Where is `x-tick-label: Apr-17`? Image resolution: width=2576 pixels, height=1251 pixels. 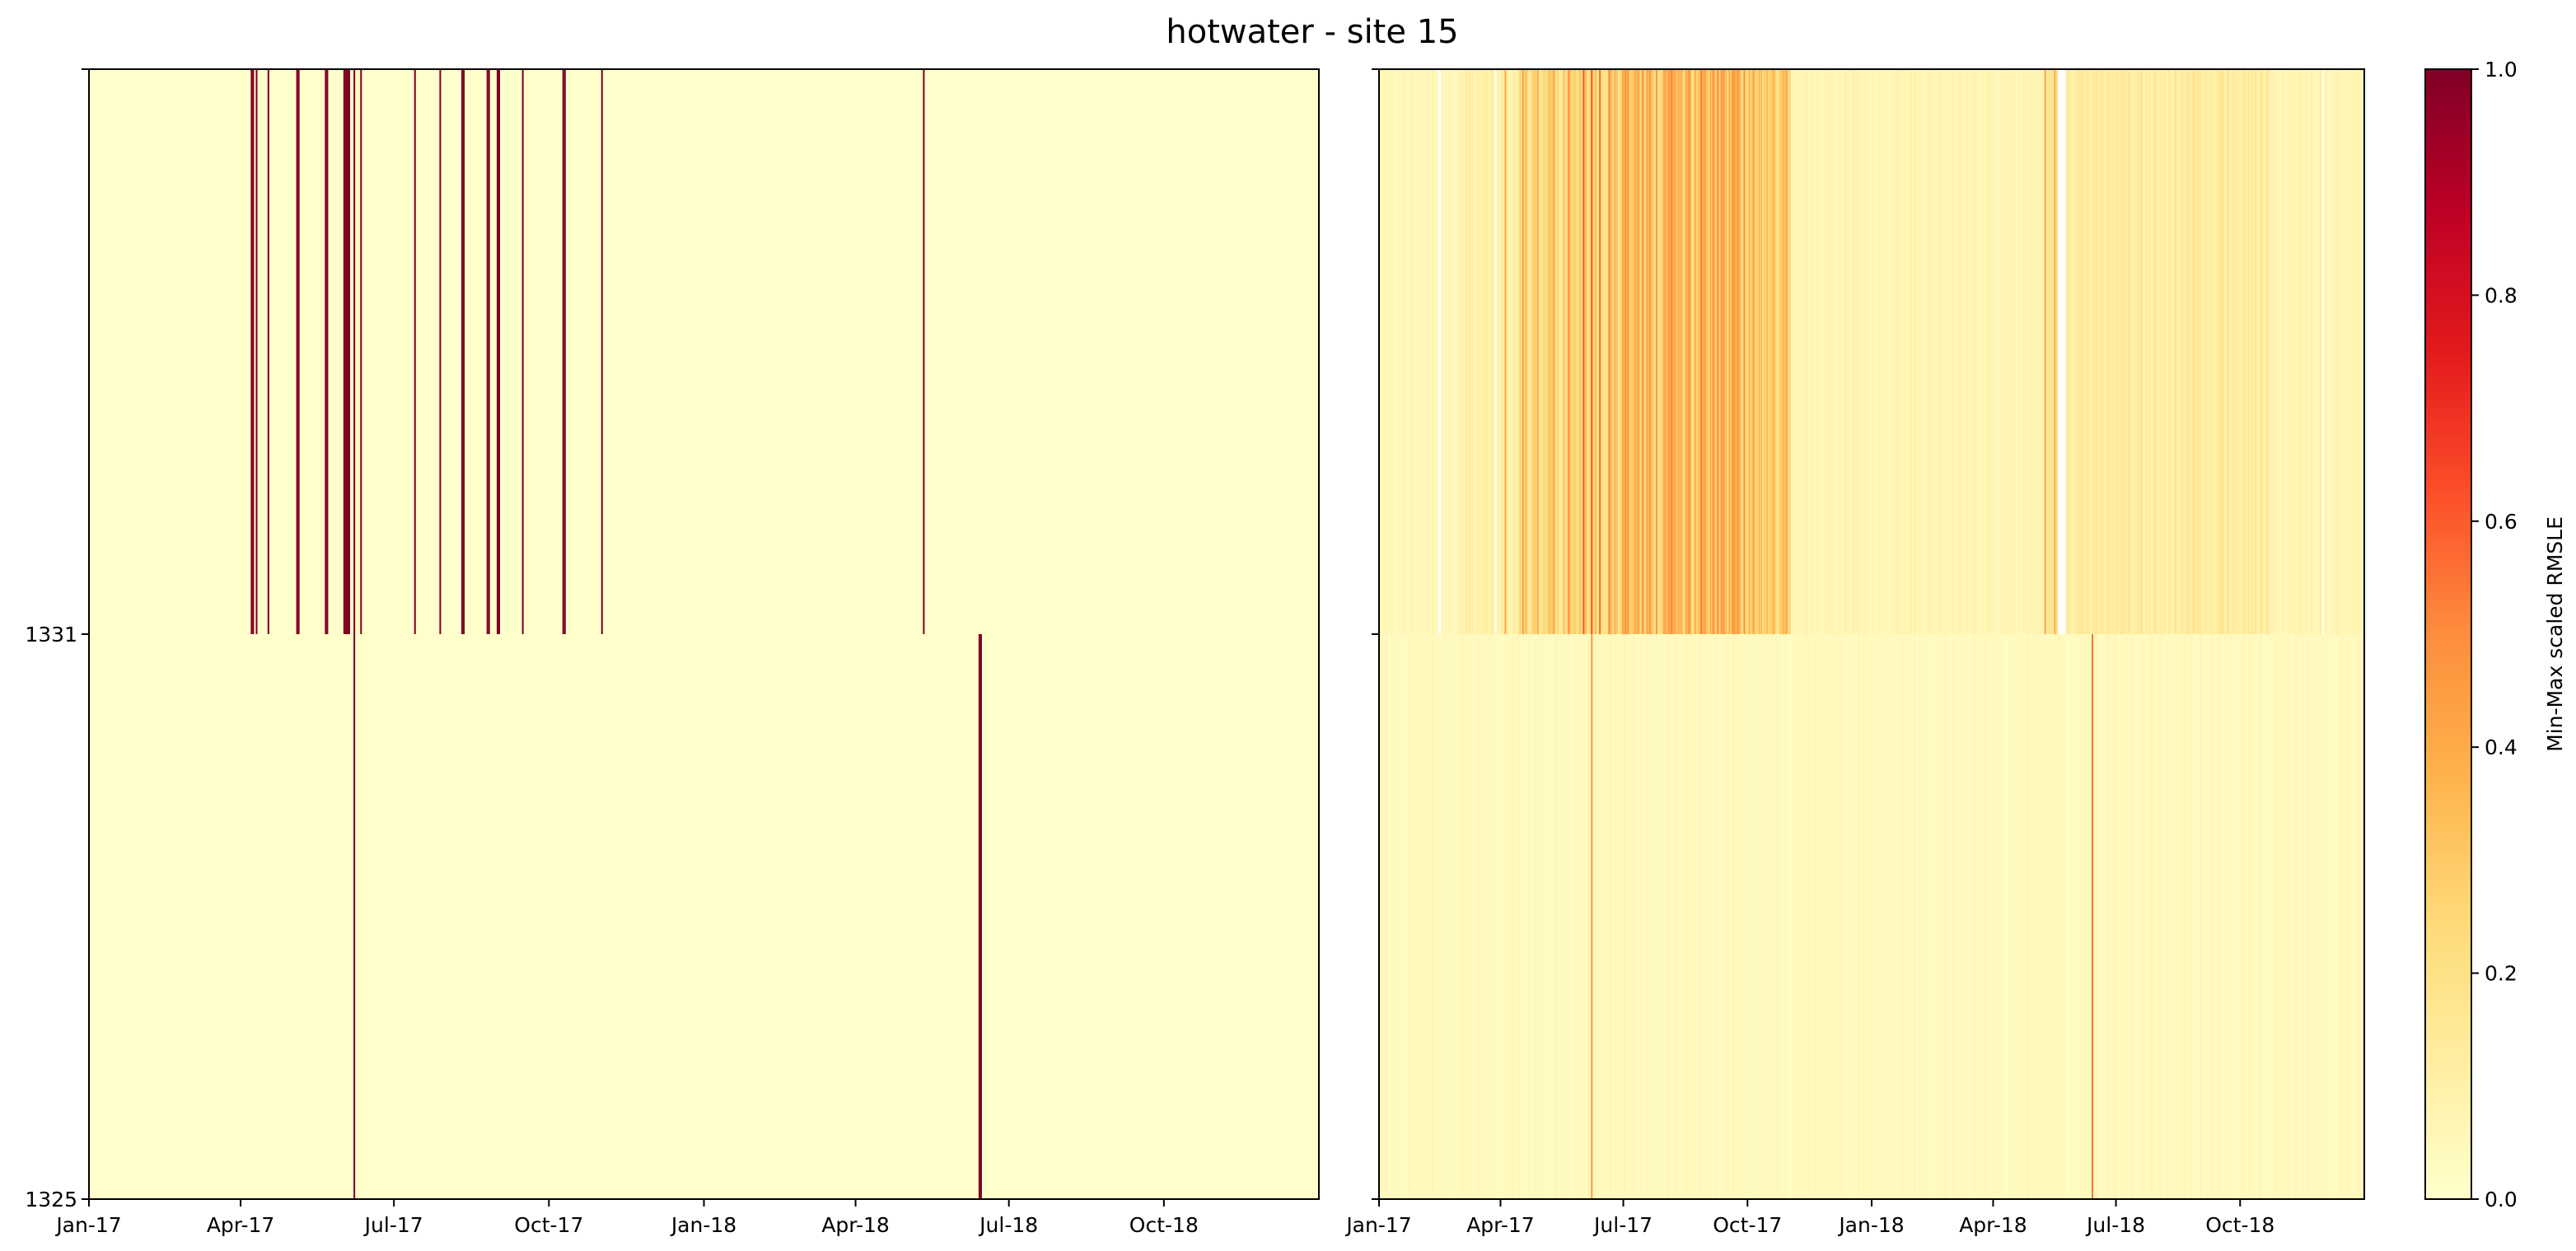
x-tick-label: Apr-17 is located at coordinates (240, 1225).